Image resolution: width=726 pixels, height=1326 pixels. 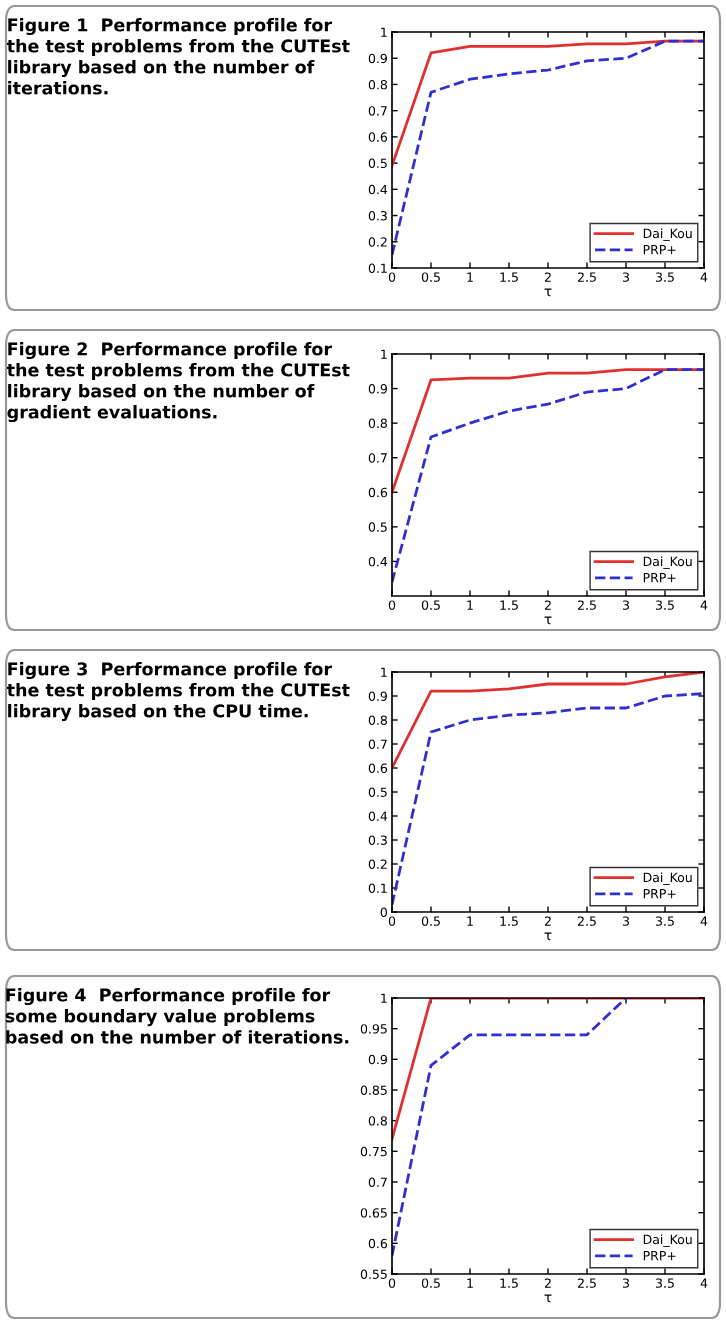 I want to click on text: Figure 1 Performance profile for the test problems from the CUTEst library based on the number of iterations., so click(x=178, y=56).